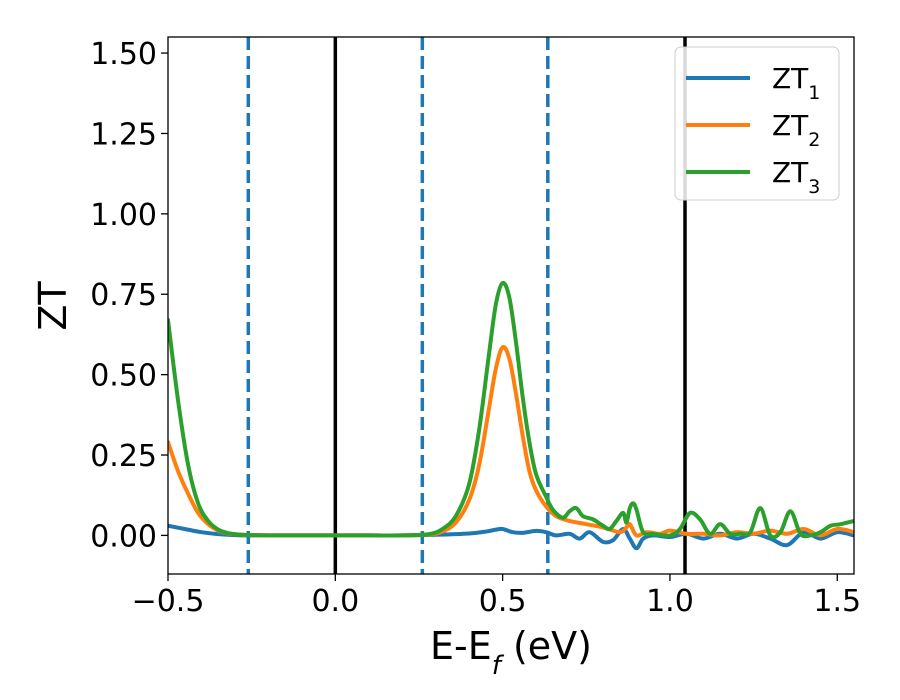 This screenshot has height=700, width=900. Describe the element at coordinates (123, 215) in the screenshot. I see `y-tick-label: 1.00` at that location.